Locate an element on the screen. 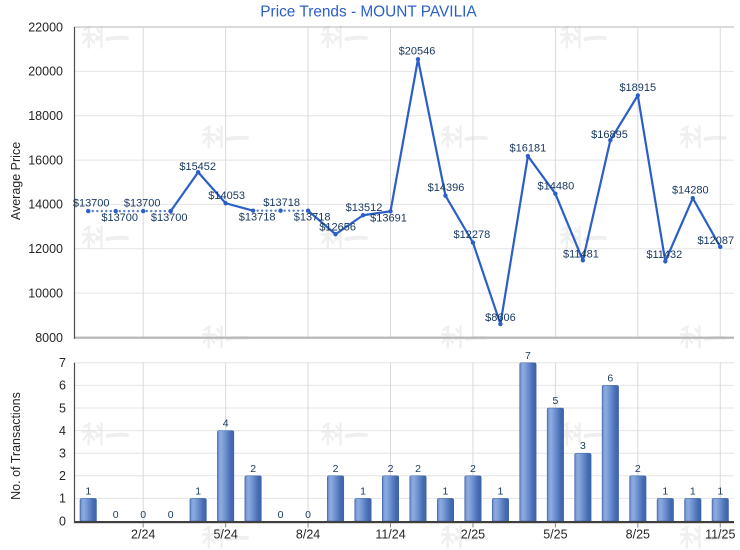 This screenshot has width=740, height=550. svg-text: $13691 is located at coordinates (388, 218).